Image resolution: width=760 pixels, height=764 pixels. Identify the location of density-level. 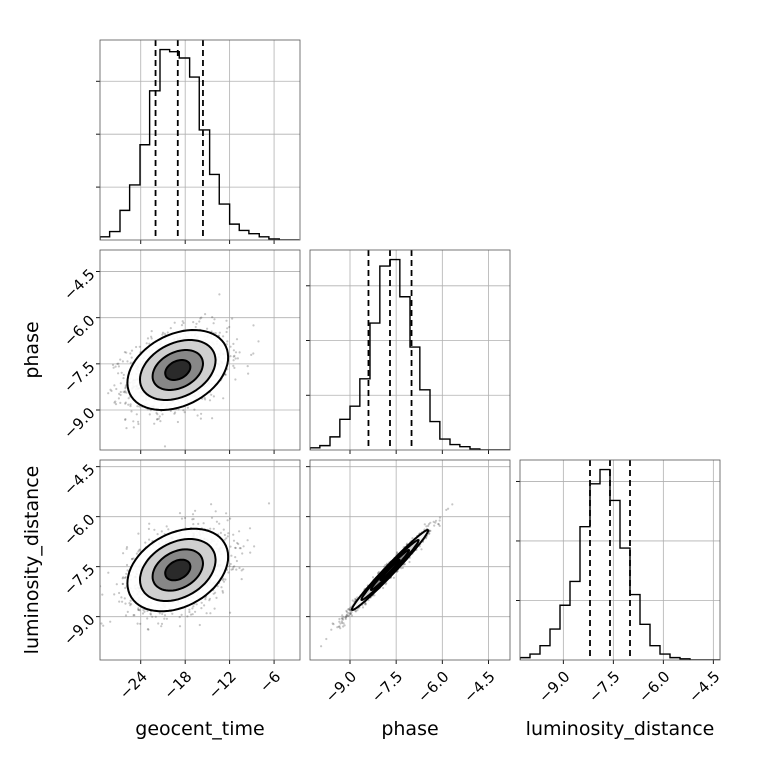
(178, 570).